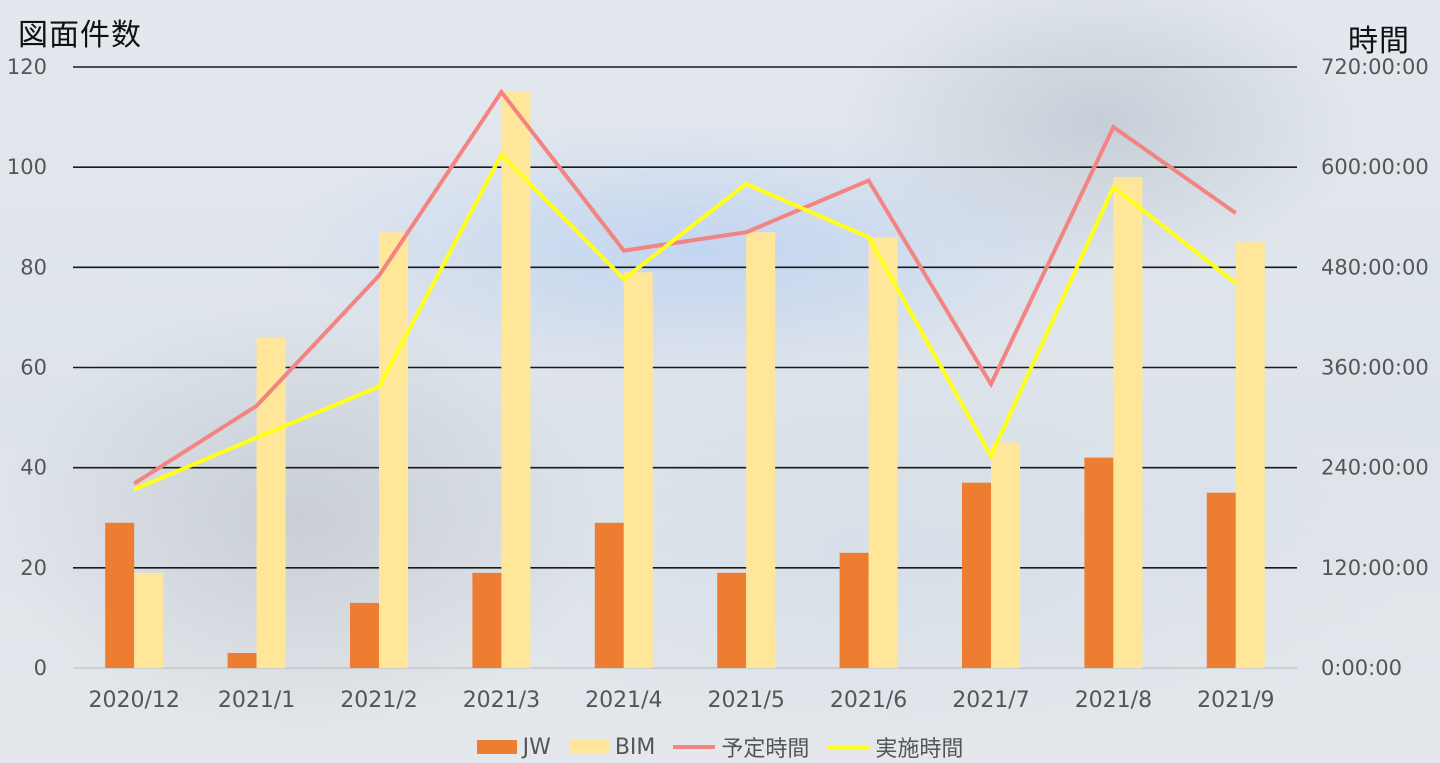 The image size is (1440, 763). I want to click on x-tick-label: 2021/6, so click(868, 700).